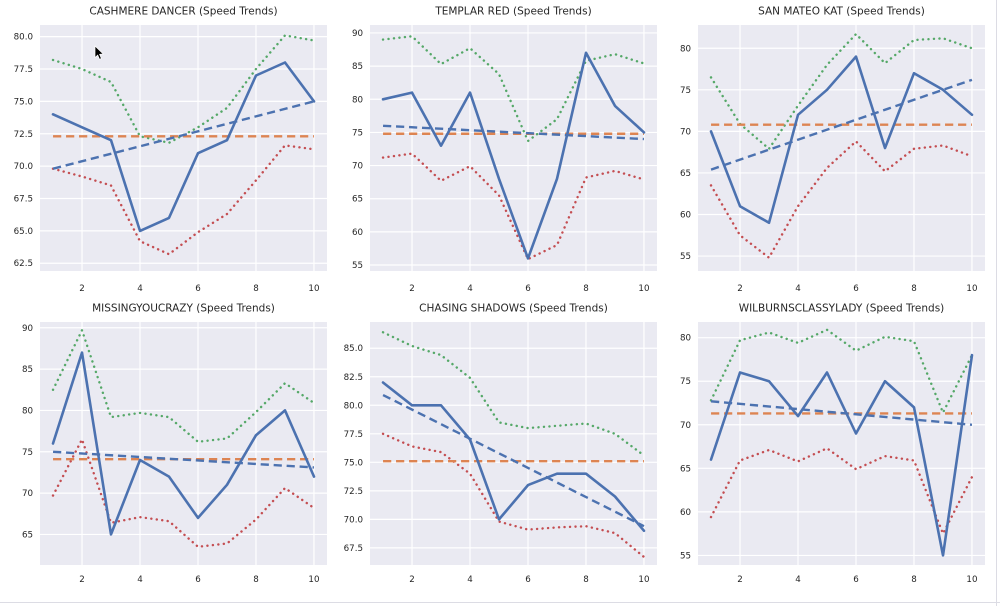 The height and width of the screenshot is (606, 1000). What do you see at coordinates (353, 349) in the screenshot?
I see `y-tick-label: 85.0` at bounding box center [353, 349].